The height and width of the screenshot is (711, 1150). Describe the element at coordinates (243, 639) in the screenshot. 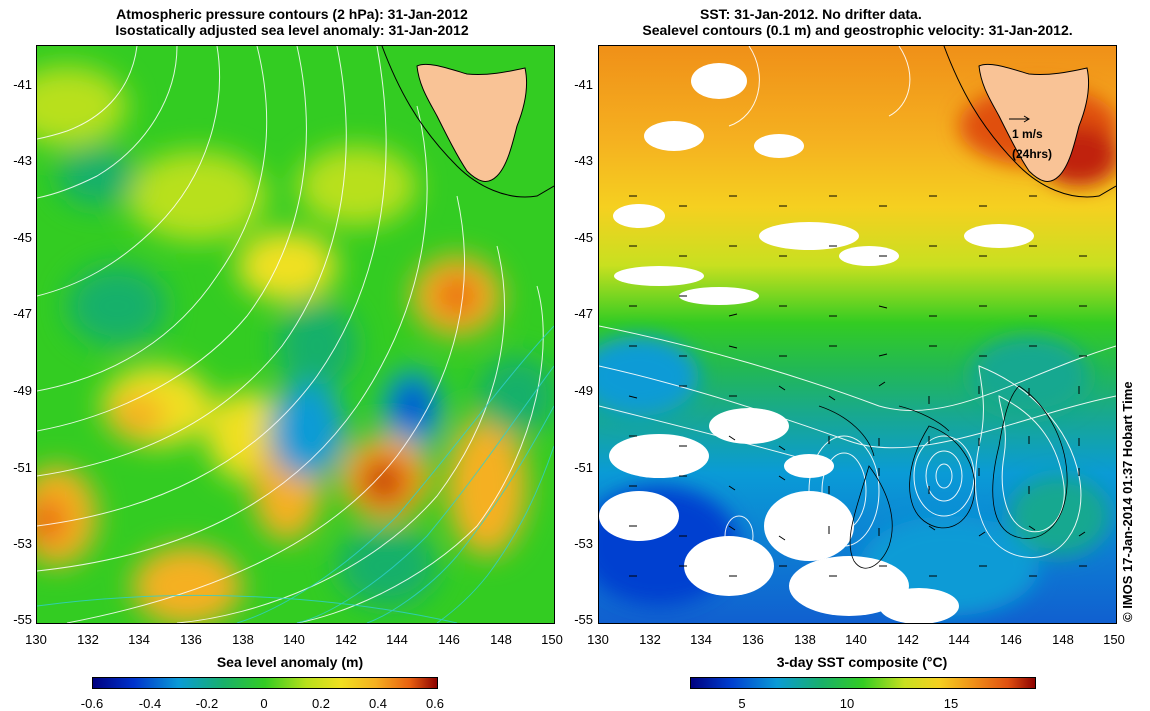

I see `left-xtick-138: 138` at that location.